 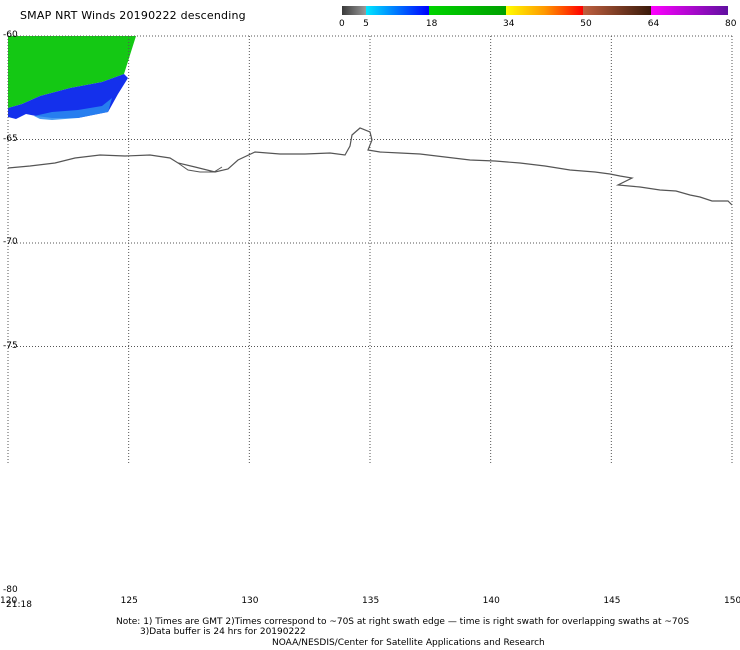 What do you see at coordinates (491, 601) in the screenshot?
I see `longitude-tick-label: 140` at bounding box center [491, 601].